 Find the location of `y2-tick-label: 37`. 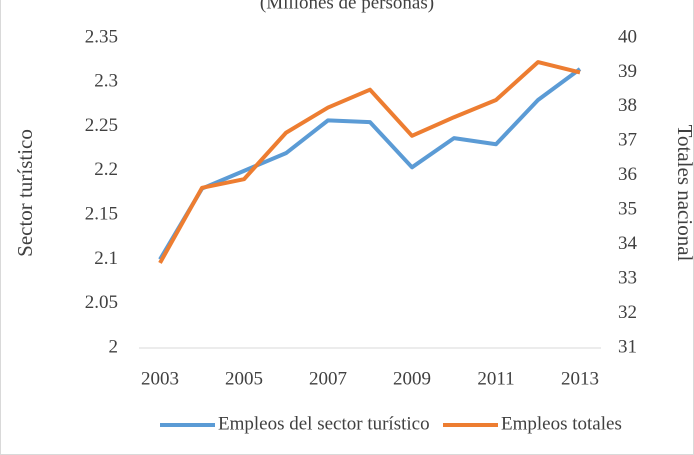

y2-tick-label: 37 is located at coordinates (627, 140).